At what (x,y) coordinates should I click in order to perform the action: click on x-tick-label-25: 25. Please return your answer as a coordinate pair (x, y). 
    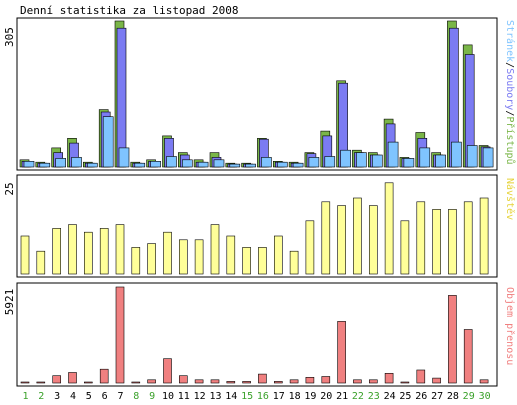
    Looking at the image, I should click on (405, 396).